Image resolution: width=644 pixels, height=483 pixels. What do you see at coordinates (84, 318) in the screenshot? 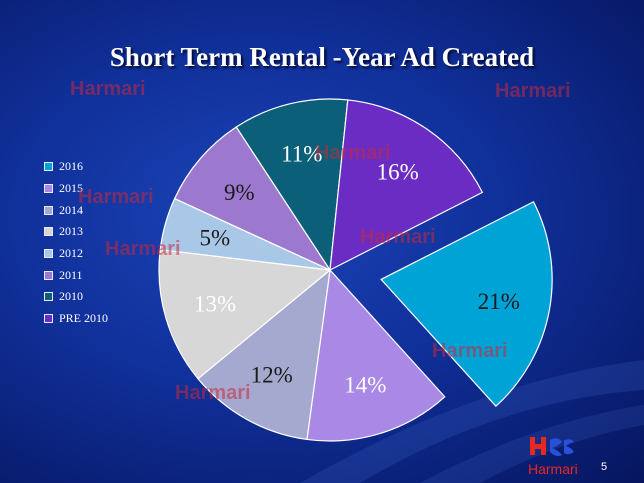
I see `legend-label: PRE 2010` at bounding box center [84, 318].